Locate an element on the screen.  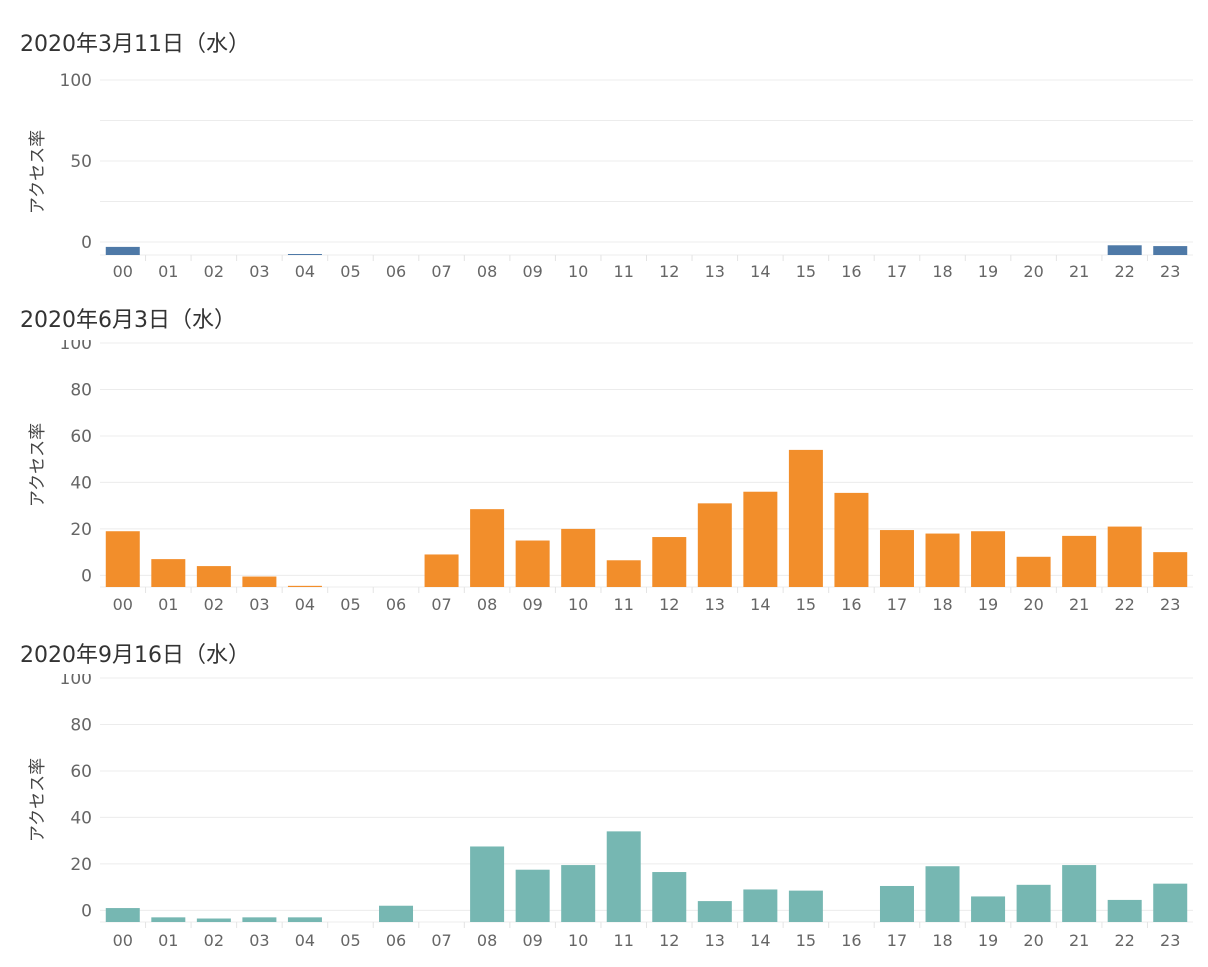
y-tick-label: 40 is located at coordinates (81, 483).